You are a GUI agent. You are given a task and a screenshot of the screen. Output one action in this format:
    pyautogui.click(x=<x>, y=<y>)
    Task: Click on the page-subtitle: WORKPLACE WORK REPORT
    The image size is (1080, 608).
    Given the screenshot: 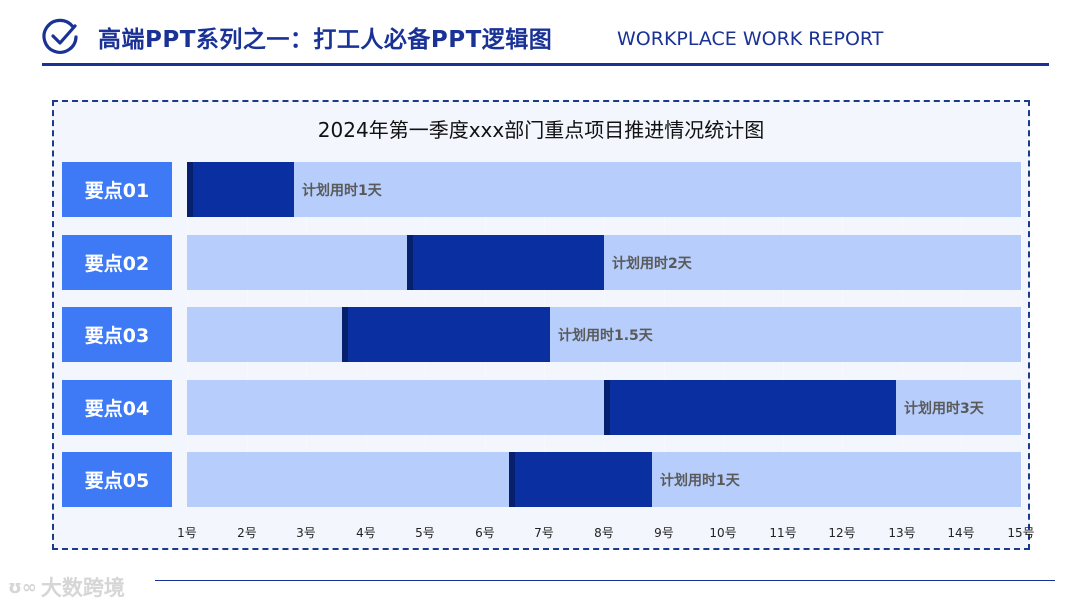 What is the action you would take?
    pyautogui.click(x=750, y=39)
    